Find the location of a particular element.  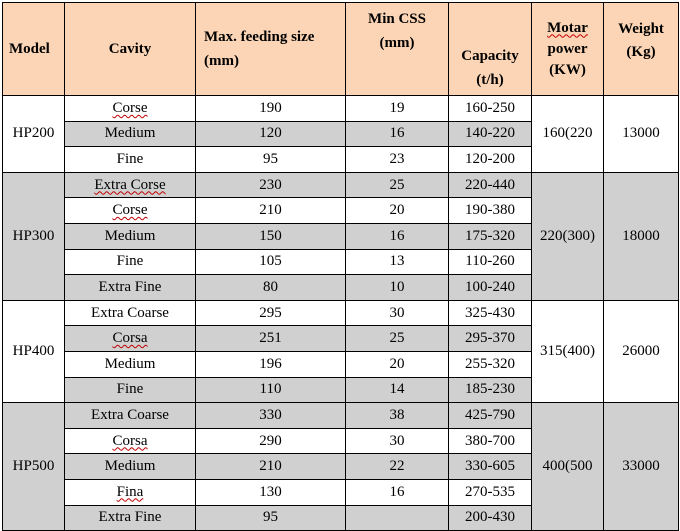

table-row: Fine 110 14 185-230 is located at coordinates (341, 390).